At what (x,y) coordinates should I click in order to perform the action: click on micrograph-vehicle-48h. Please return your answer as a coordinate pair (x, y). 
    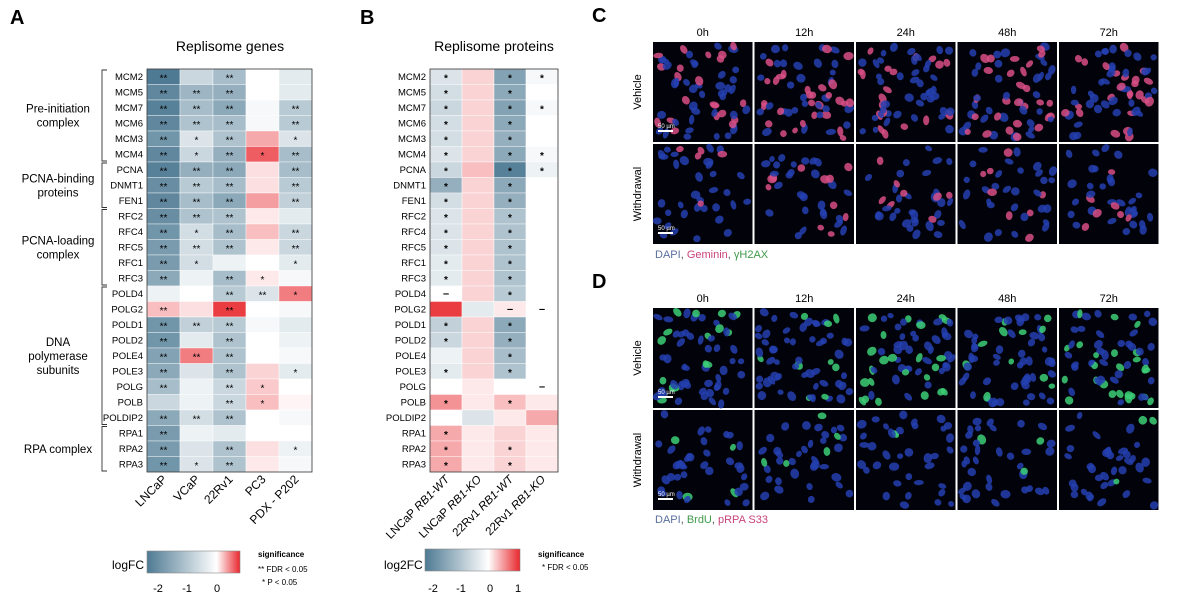
    Looking at the image, I should click on (1007, 358).